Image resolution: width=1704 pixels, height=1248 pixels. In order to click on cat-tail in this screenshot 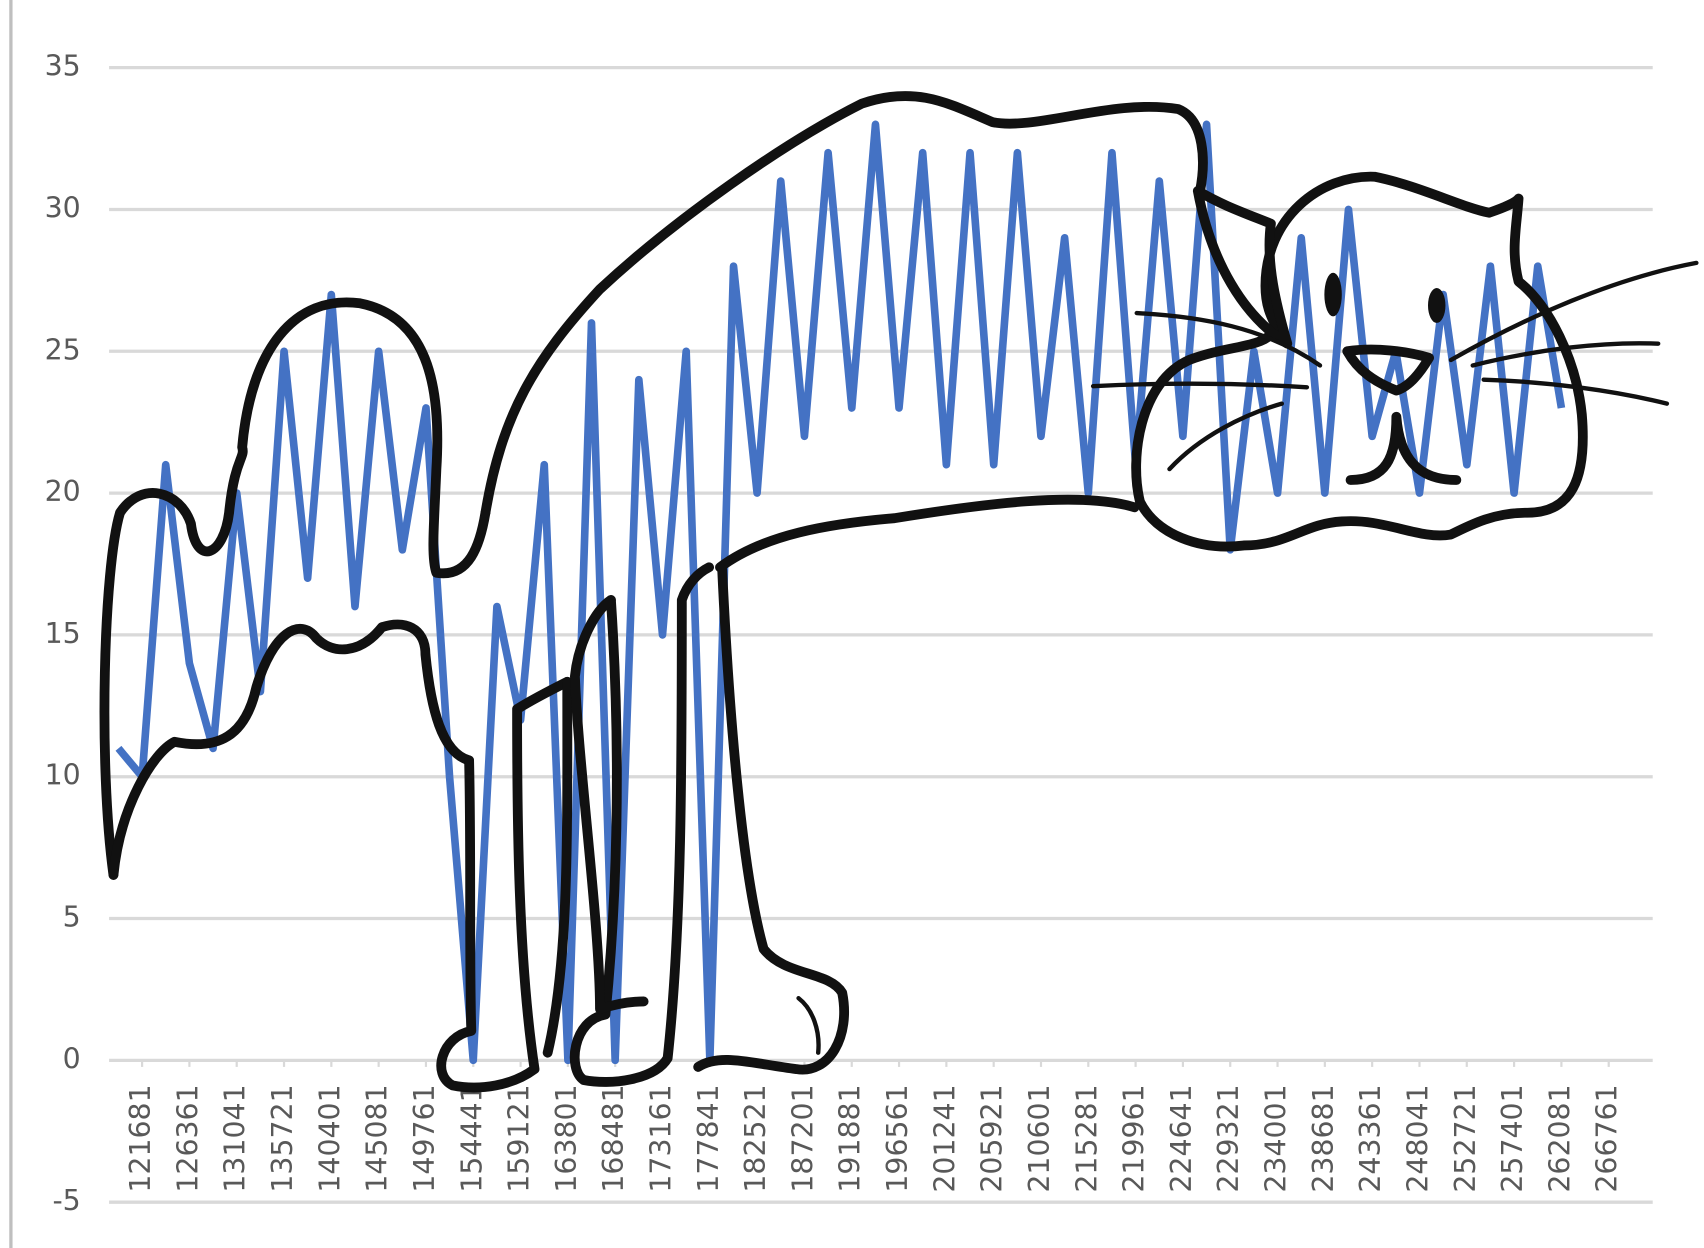, I will do `click(295, 588)`.